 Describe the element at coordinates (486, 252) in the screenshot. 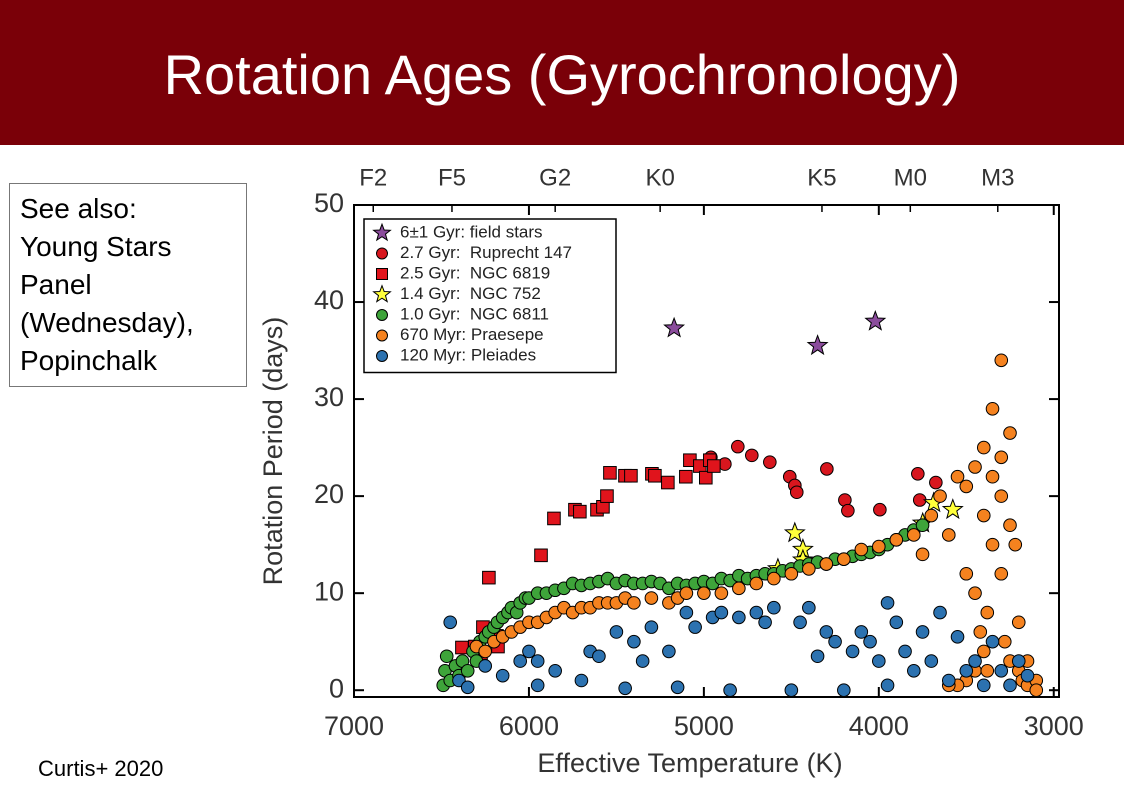

I see `legend-label: 2.7 Gyr: Ruprecht 147` at that location.